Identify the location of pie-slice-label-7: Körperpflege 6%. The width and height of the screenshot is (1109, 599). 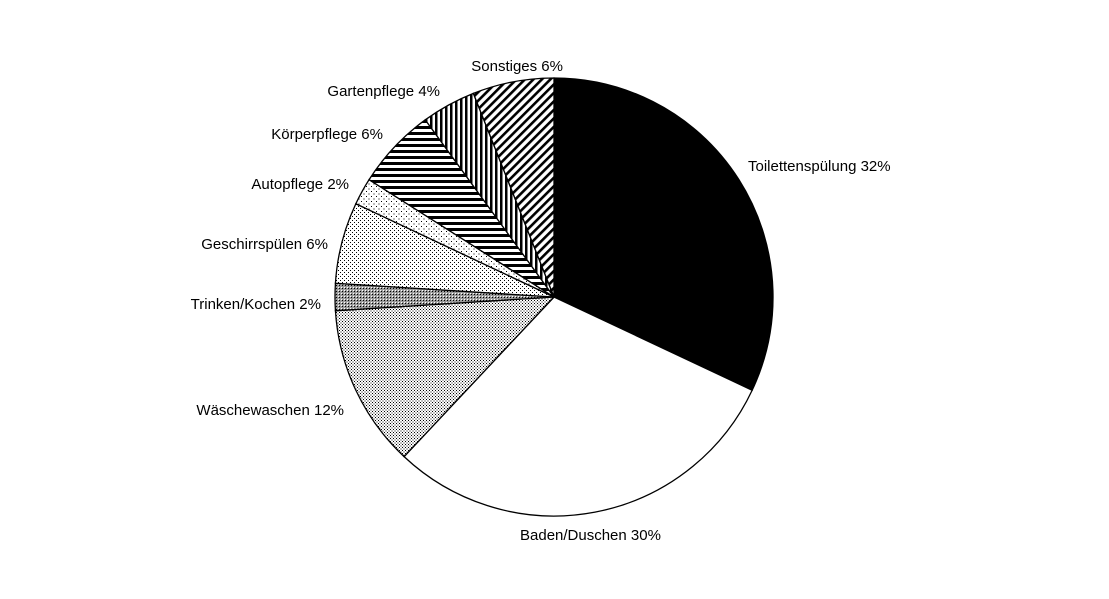
(327, 134).